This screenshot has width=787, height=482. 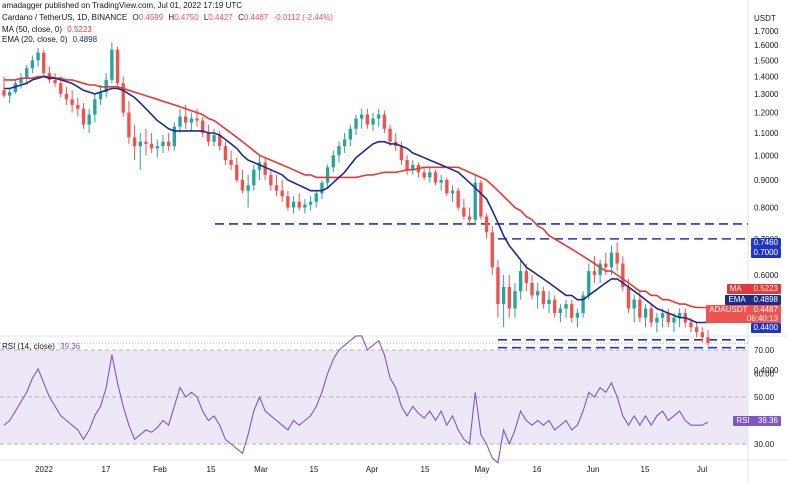 I want to click on ohlc-l-label: L, so click(x=206, y=17).